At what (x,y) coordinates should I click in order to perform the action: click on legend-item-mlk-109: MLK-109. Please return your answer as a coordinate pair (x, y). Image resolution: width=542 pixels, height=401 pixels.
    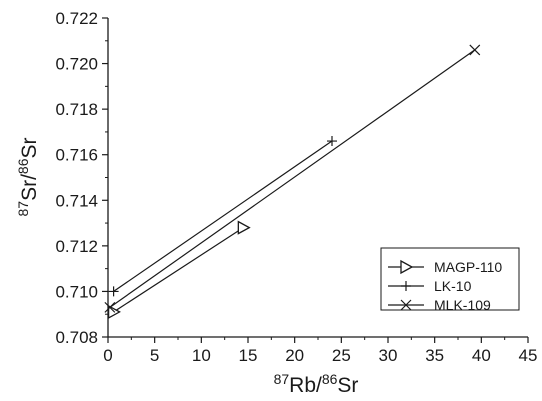
    Looking at the image, I should click on (439, 305).